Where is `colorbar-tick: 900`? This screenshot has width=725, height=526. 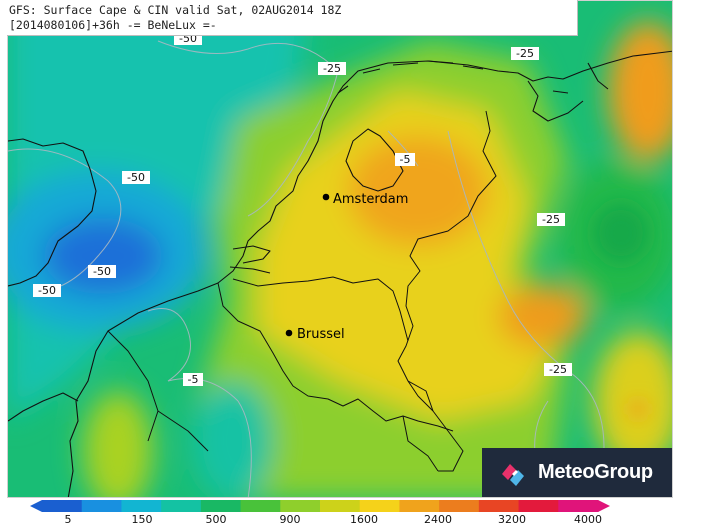 colorbar-tick: 900 is located at coordinates (290, 519).